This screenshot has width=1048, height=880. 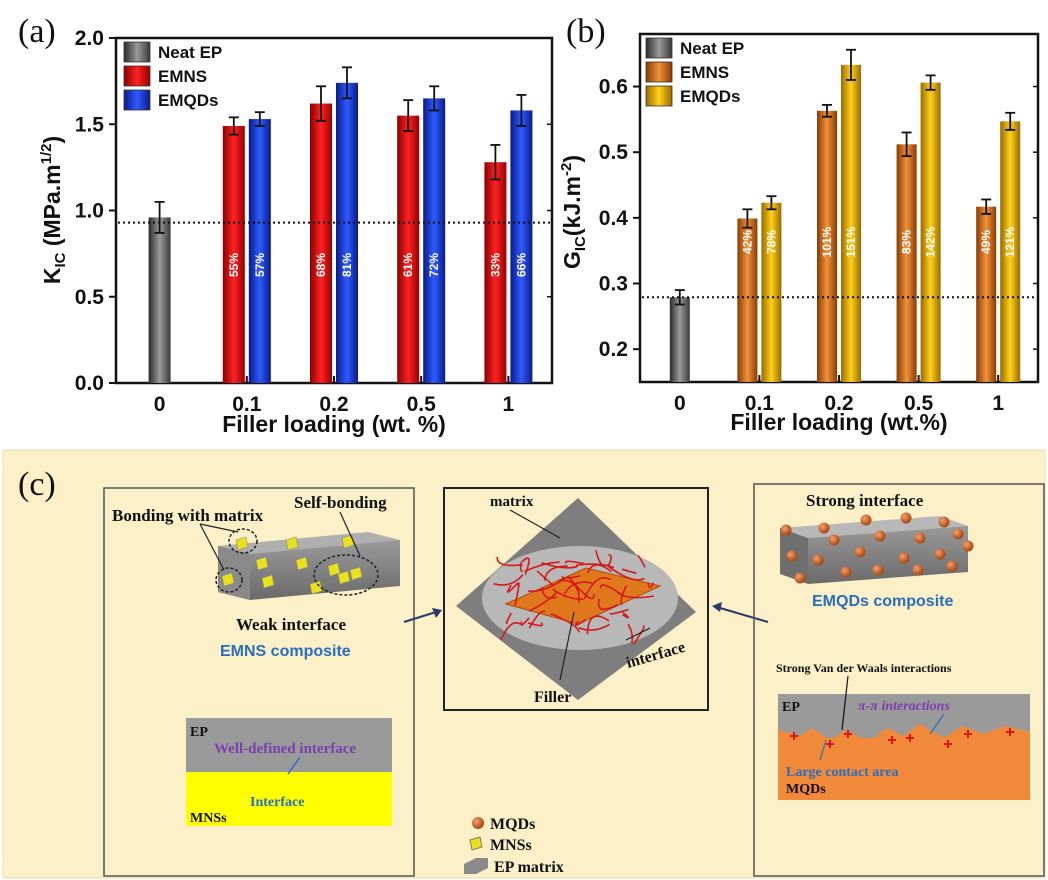 I want to click on legend-swatch-neat-ep, so click(x=137, y=52).